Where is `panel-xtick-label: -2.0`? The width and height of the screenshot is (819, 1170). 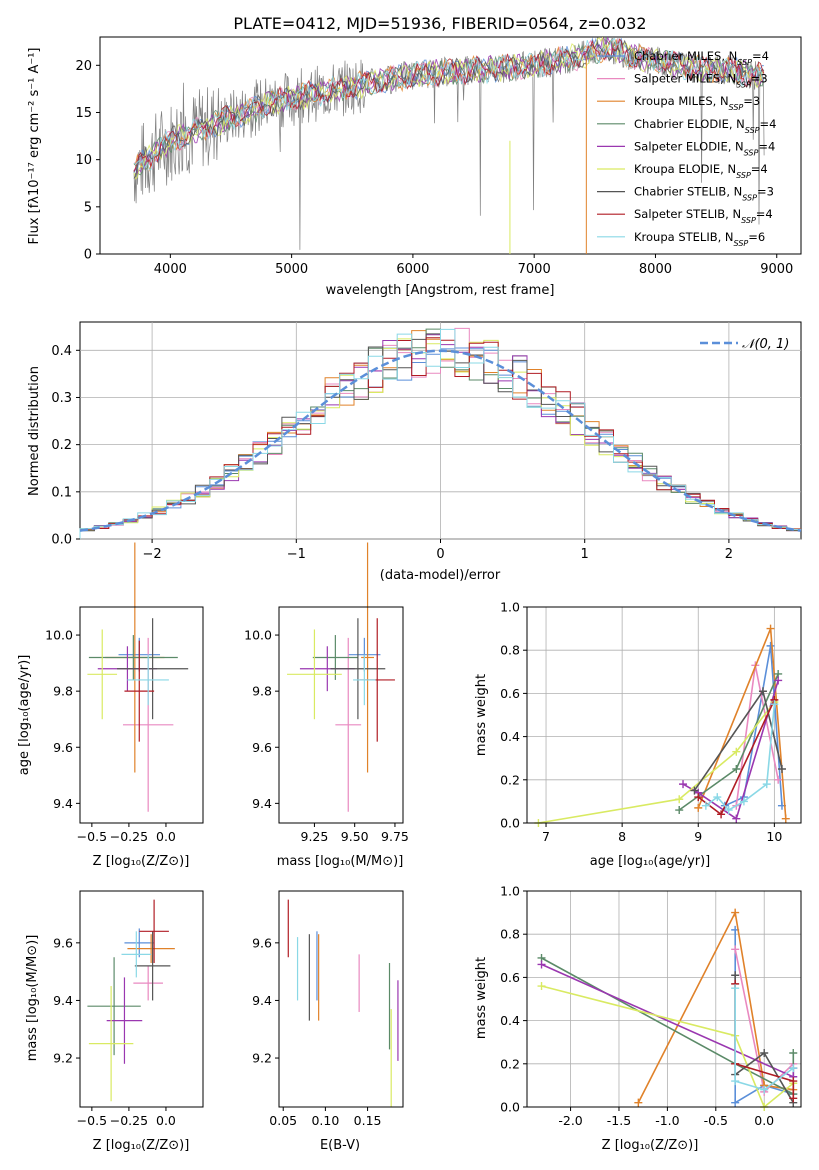 panel-xtick-label: -2.0 is located at coordinates (570, 1120).